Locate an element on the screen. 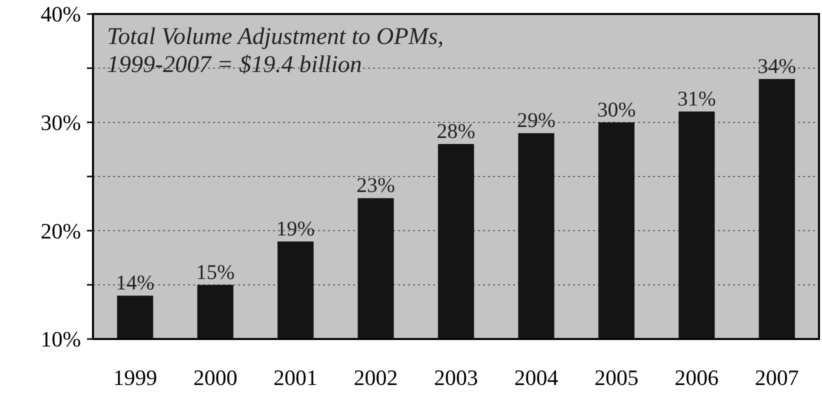 The height and width of the screenshot is (401, 822). data-label: 28% is located at coordinates (456, 131).